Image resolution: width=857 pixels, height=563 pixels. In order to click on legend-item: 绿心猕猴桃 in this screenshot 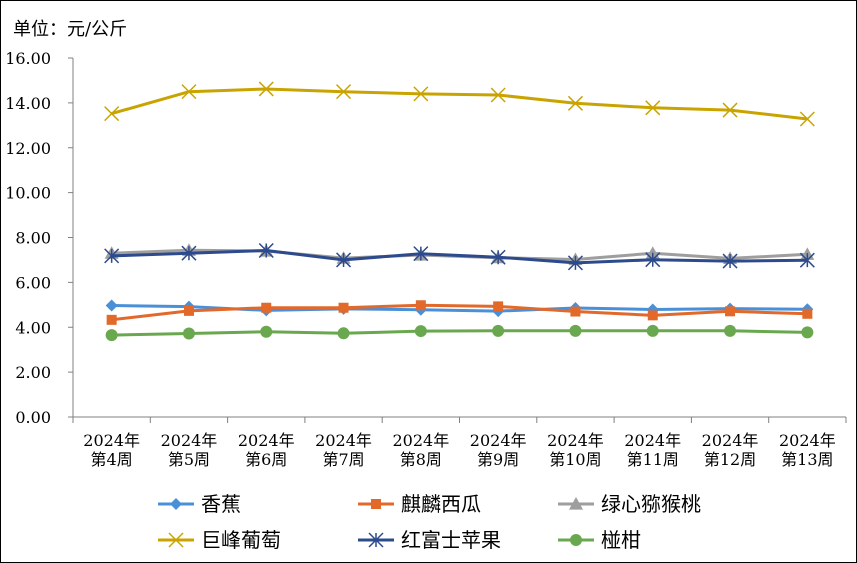, I will do `click(629, 504)`.